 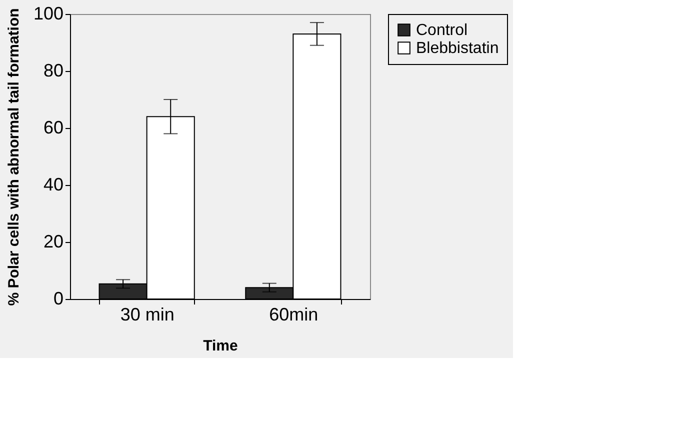 What do you see at coordinates (293, 314) in the screenshot?
I see `x-tick-label: 60min` at bounding box center [293, 314].